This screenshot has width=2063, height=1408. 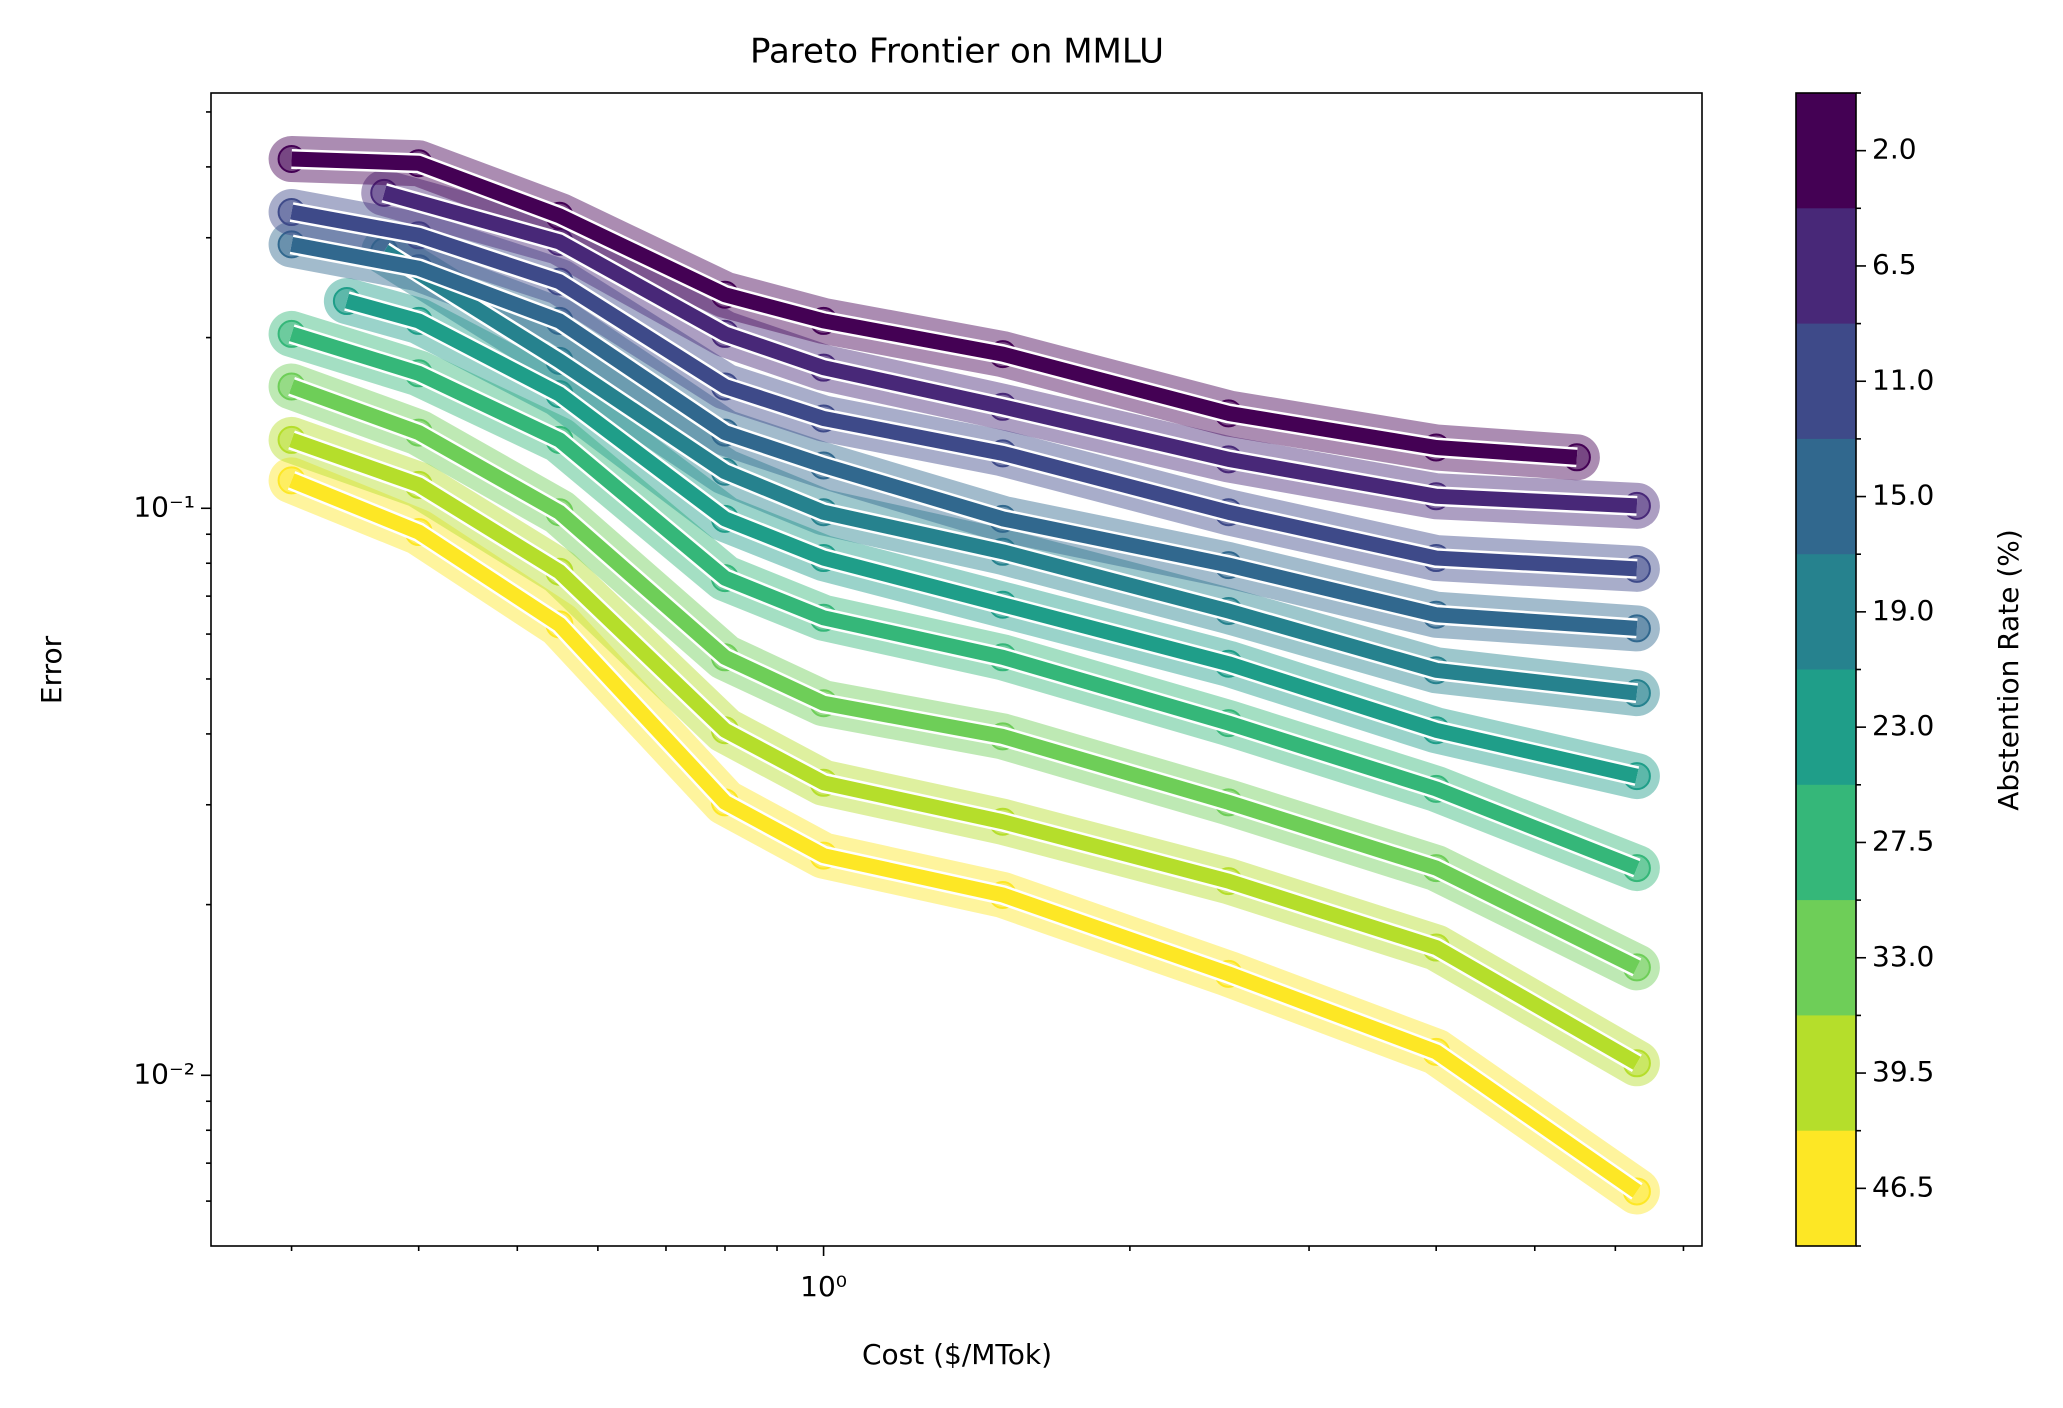 What do you see at coordinates (164, 506) in the screenshot?
I see `y-tick-label: 10⁻¹` at bounding box center [164, 506].